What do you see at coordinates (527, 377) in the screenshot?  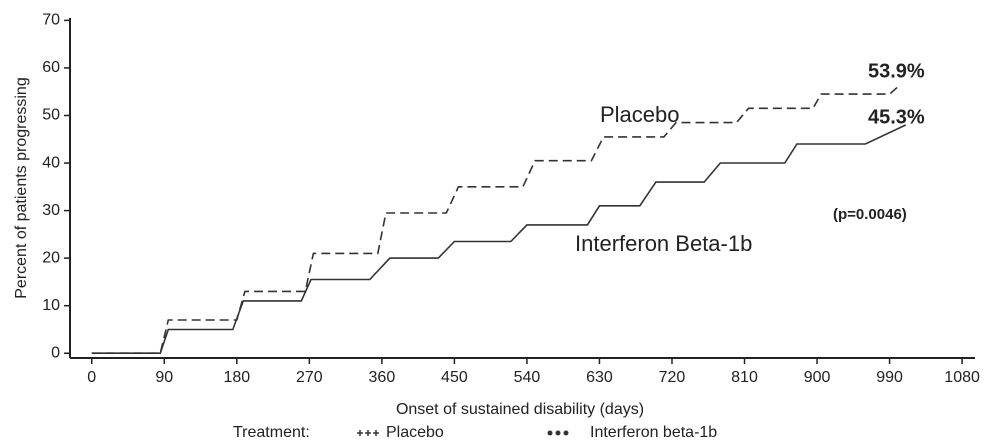 I see `x-tick-label: 540` at bounding box center [527, 377].